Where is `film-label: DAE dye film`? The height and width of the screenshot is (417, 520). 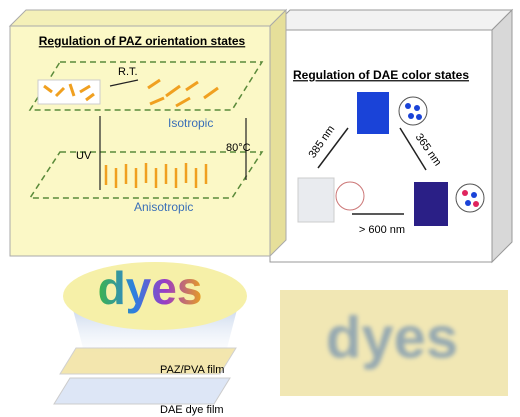 film-label: DAE dye film is located at coordinates (192, 410).